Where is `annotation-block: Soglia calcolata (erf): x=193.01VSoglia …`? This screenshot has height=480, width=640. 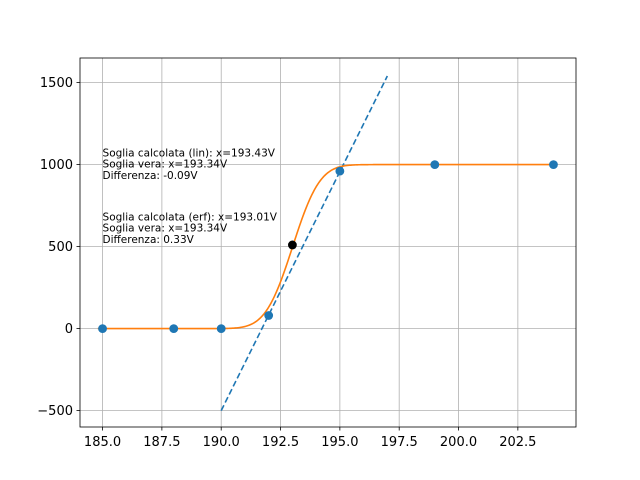 annotation-block: Soglia calcolata (erf): x=193.01VSoglia … is located at coordinates (190, 228).